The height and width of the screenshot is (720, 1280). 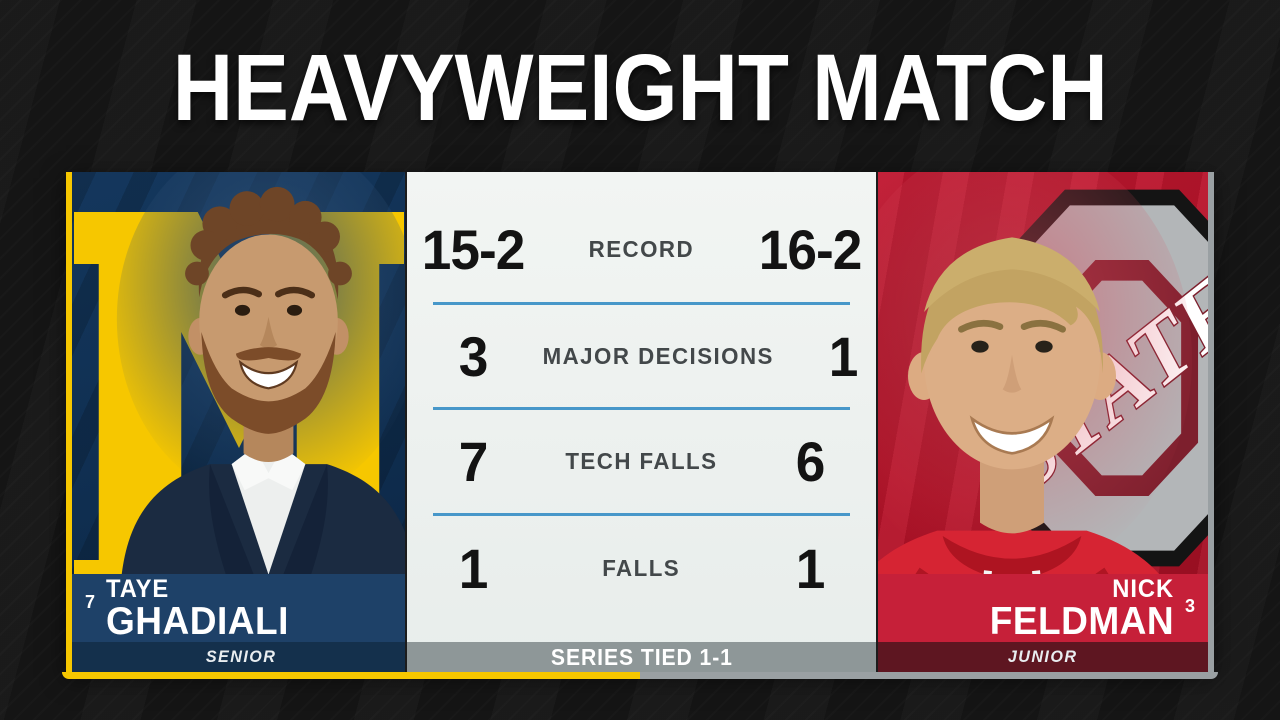 What do you see at coordinates (844, 356) in the screenshot?
I see `major-decisions-right-value: 1` at bounding box center [844, 356].